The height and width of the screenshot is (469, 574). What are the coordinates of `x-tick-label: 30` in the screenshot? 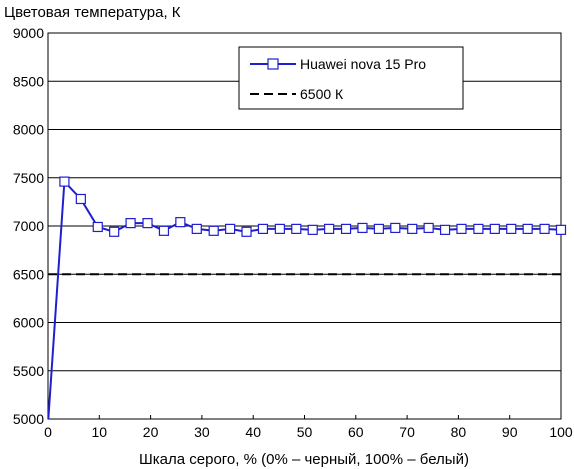 It's located at (202, 432).